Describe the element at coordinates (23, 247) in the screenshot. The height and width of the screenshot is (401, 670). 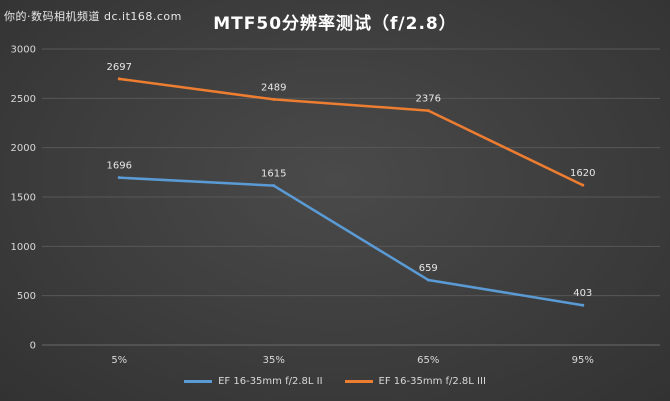
I see `y-tick-label-2: 1000` at that location.